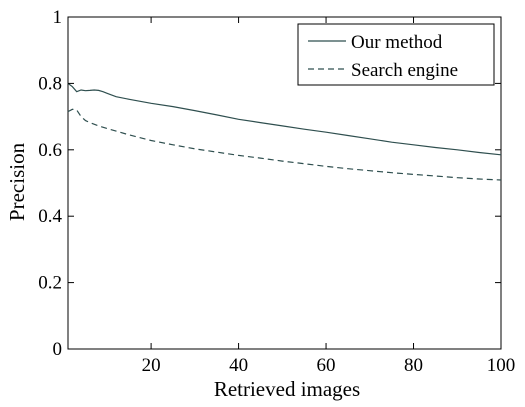 This screenshot has width=525, height=407. Describe the element at coordinates (284, 144) in the screenshot. I see `series-line-search-engine` at that location.